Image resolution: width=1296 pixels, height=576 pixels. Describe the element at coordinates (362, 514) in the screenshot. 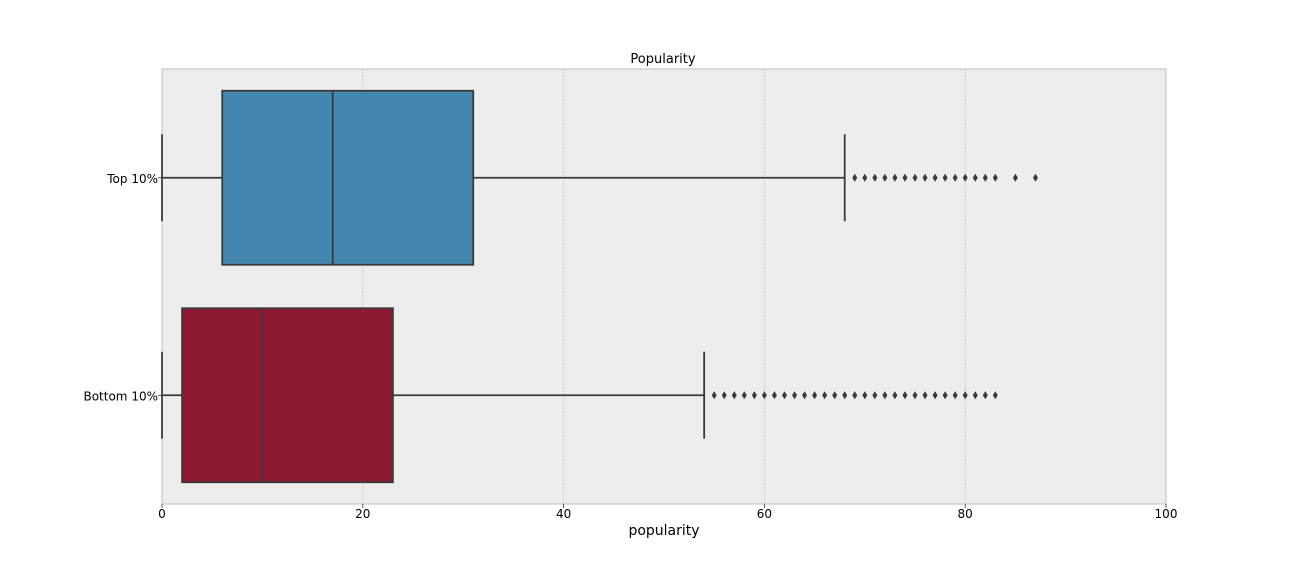

I see `x-tick-label: 20` at that location.